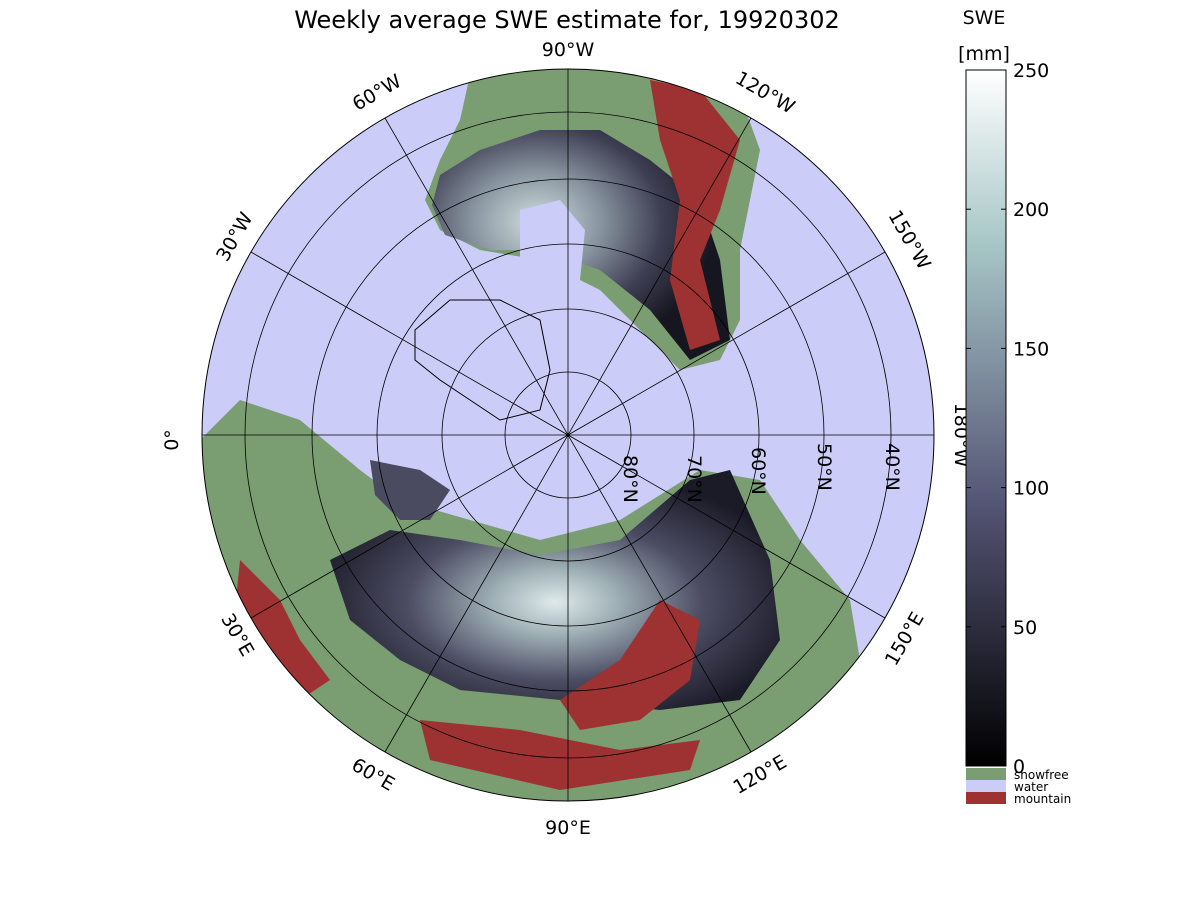 Image resolution: width=1200 pixels, height=900 pixels. I want to click on lon-label-60w: 60°W, so click(377, 92).